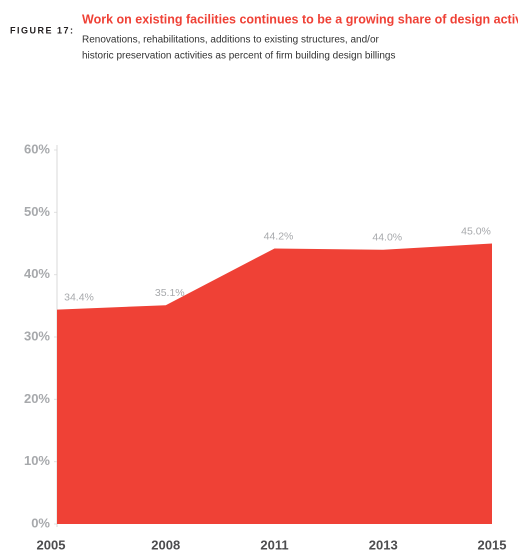  Describe the element at coordinates (383, 544) in the screenshot. I see `x-tick-label: 2013` at that location.